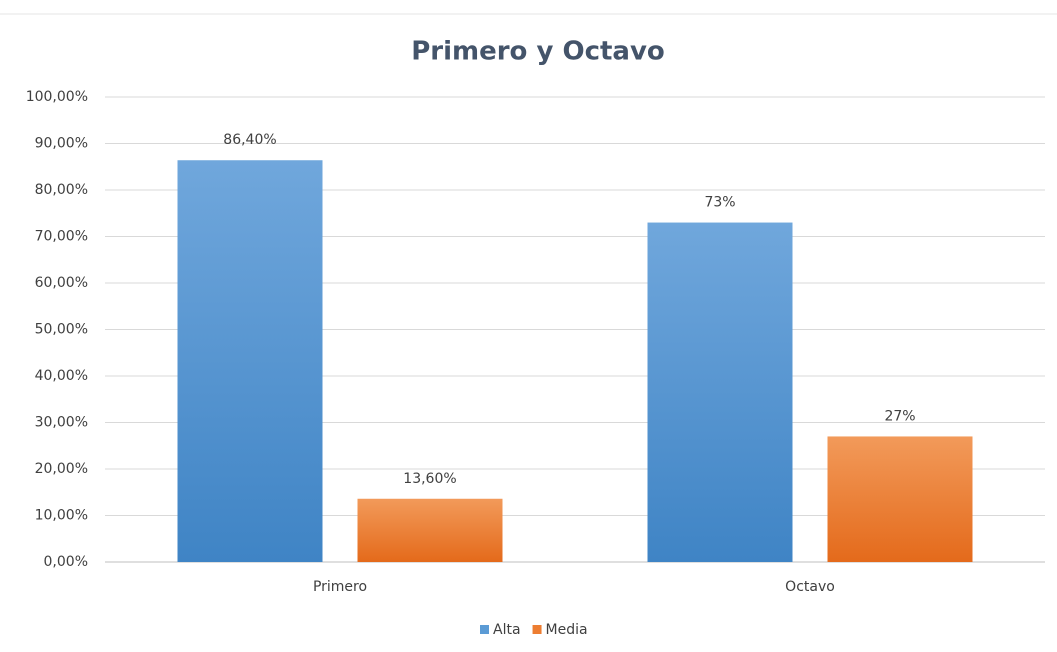 This screenshot has width=1057, height=652. I want to click on legend-label: Alta, so click(507, 630).